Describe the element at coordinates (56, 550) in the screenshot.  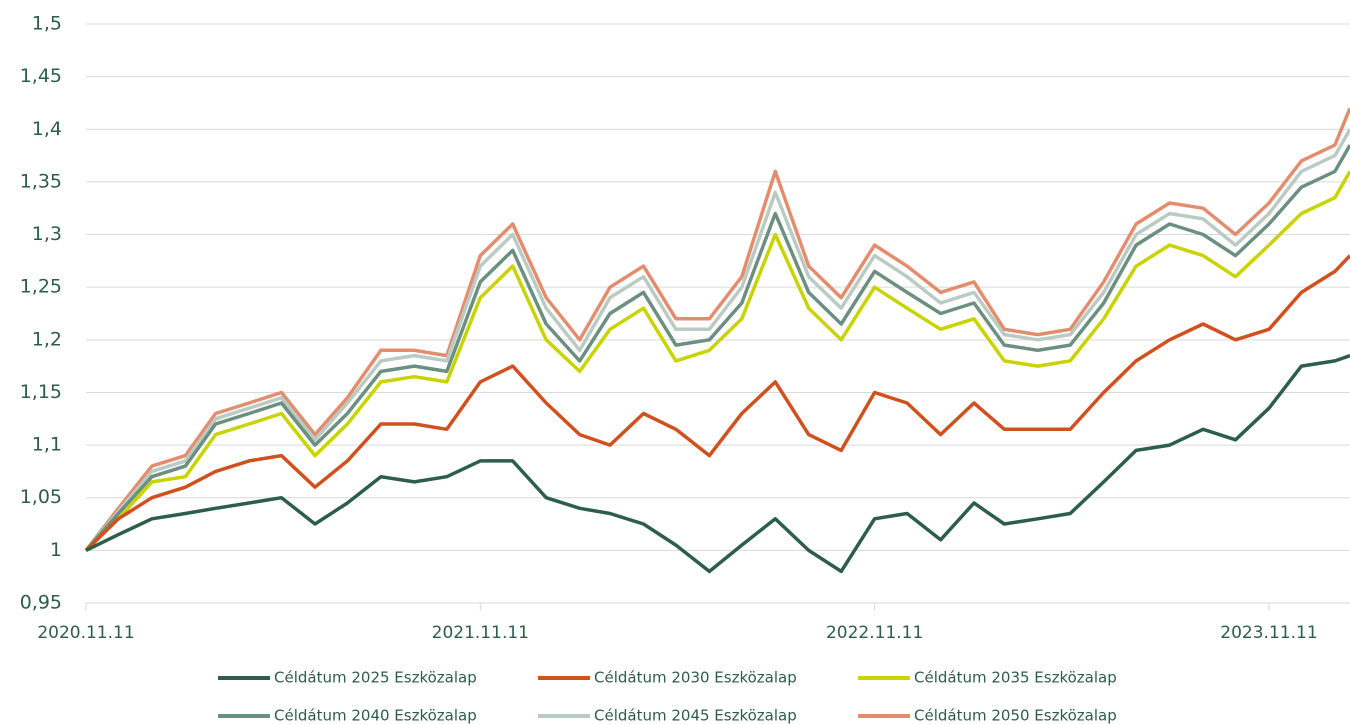
I see `y-tick-label: 1` at that location.